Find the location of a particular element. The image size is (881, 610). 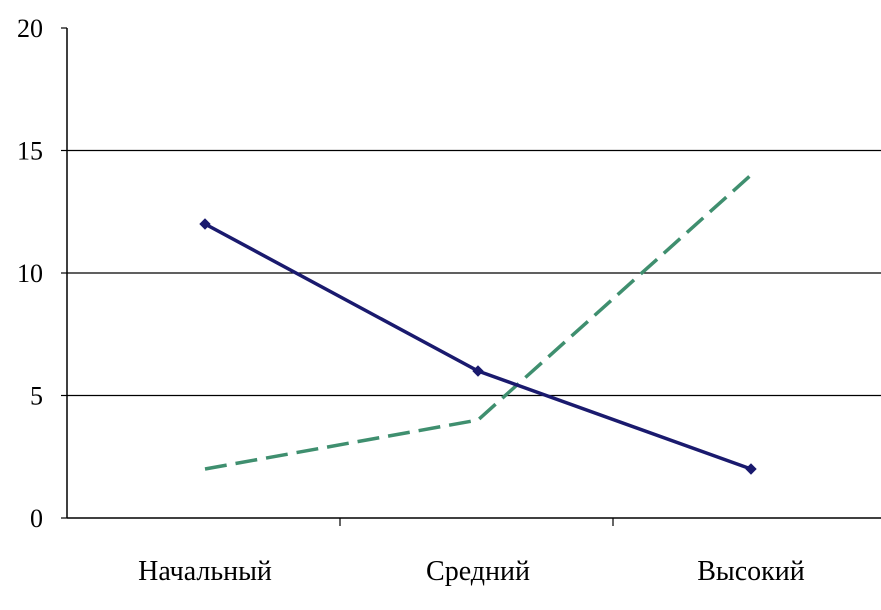

x-tick-labels: Начальный Средний Высокий is located at coordinates (471, 552).